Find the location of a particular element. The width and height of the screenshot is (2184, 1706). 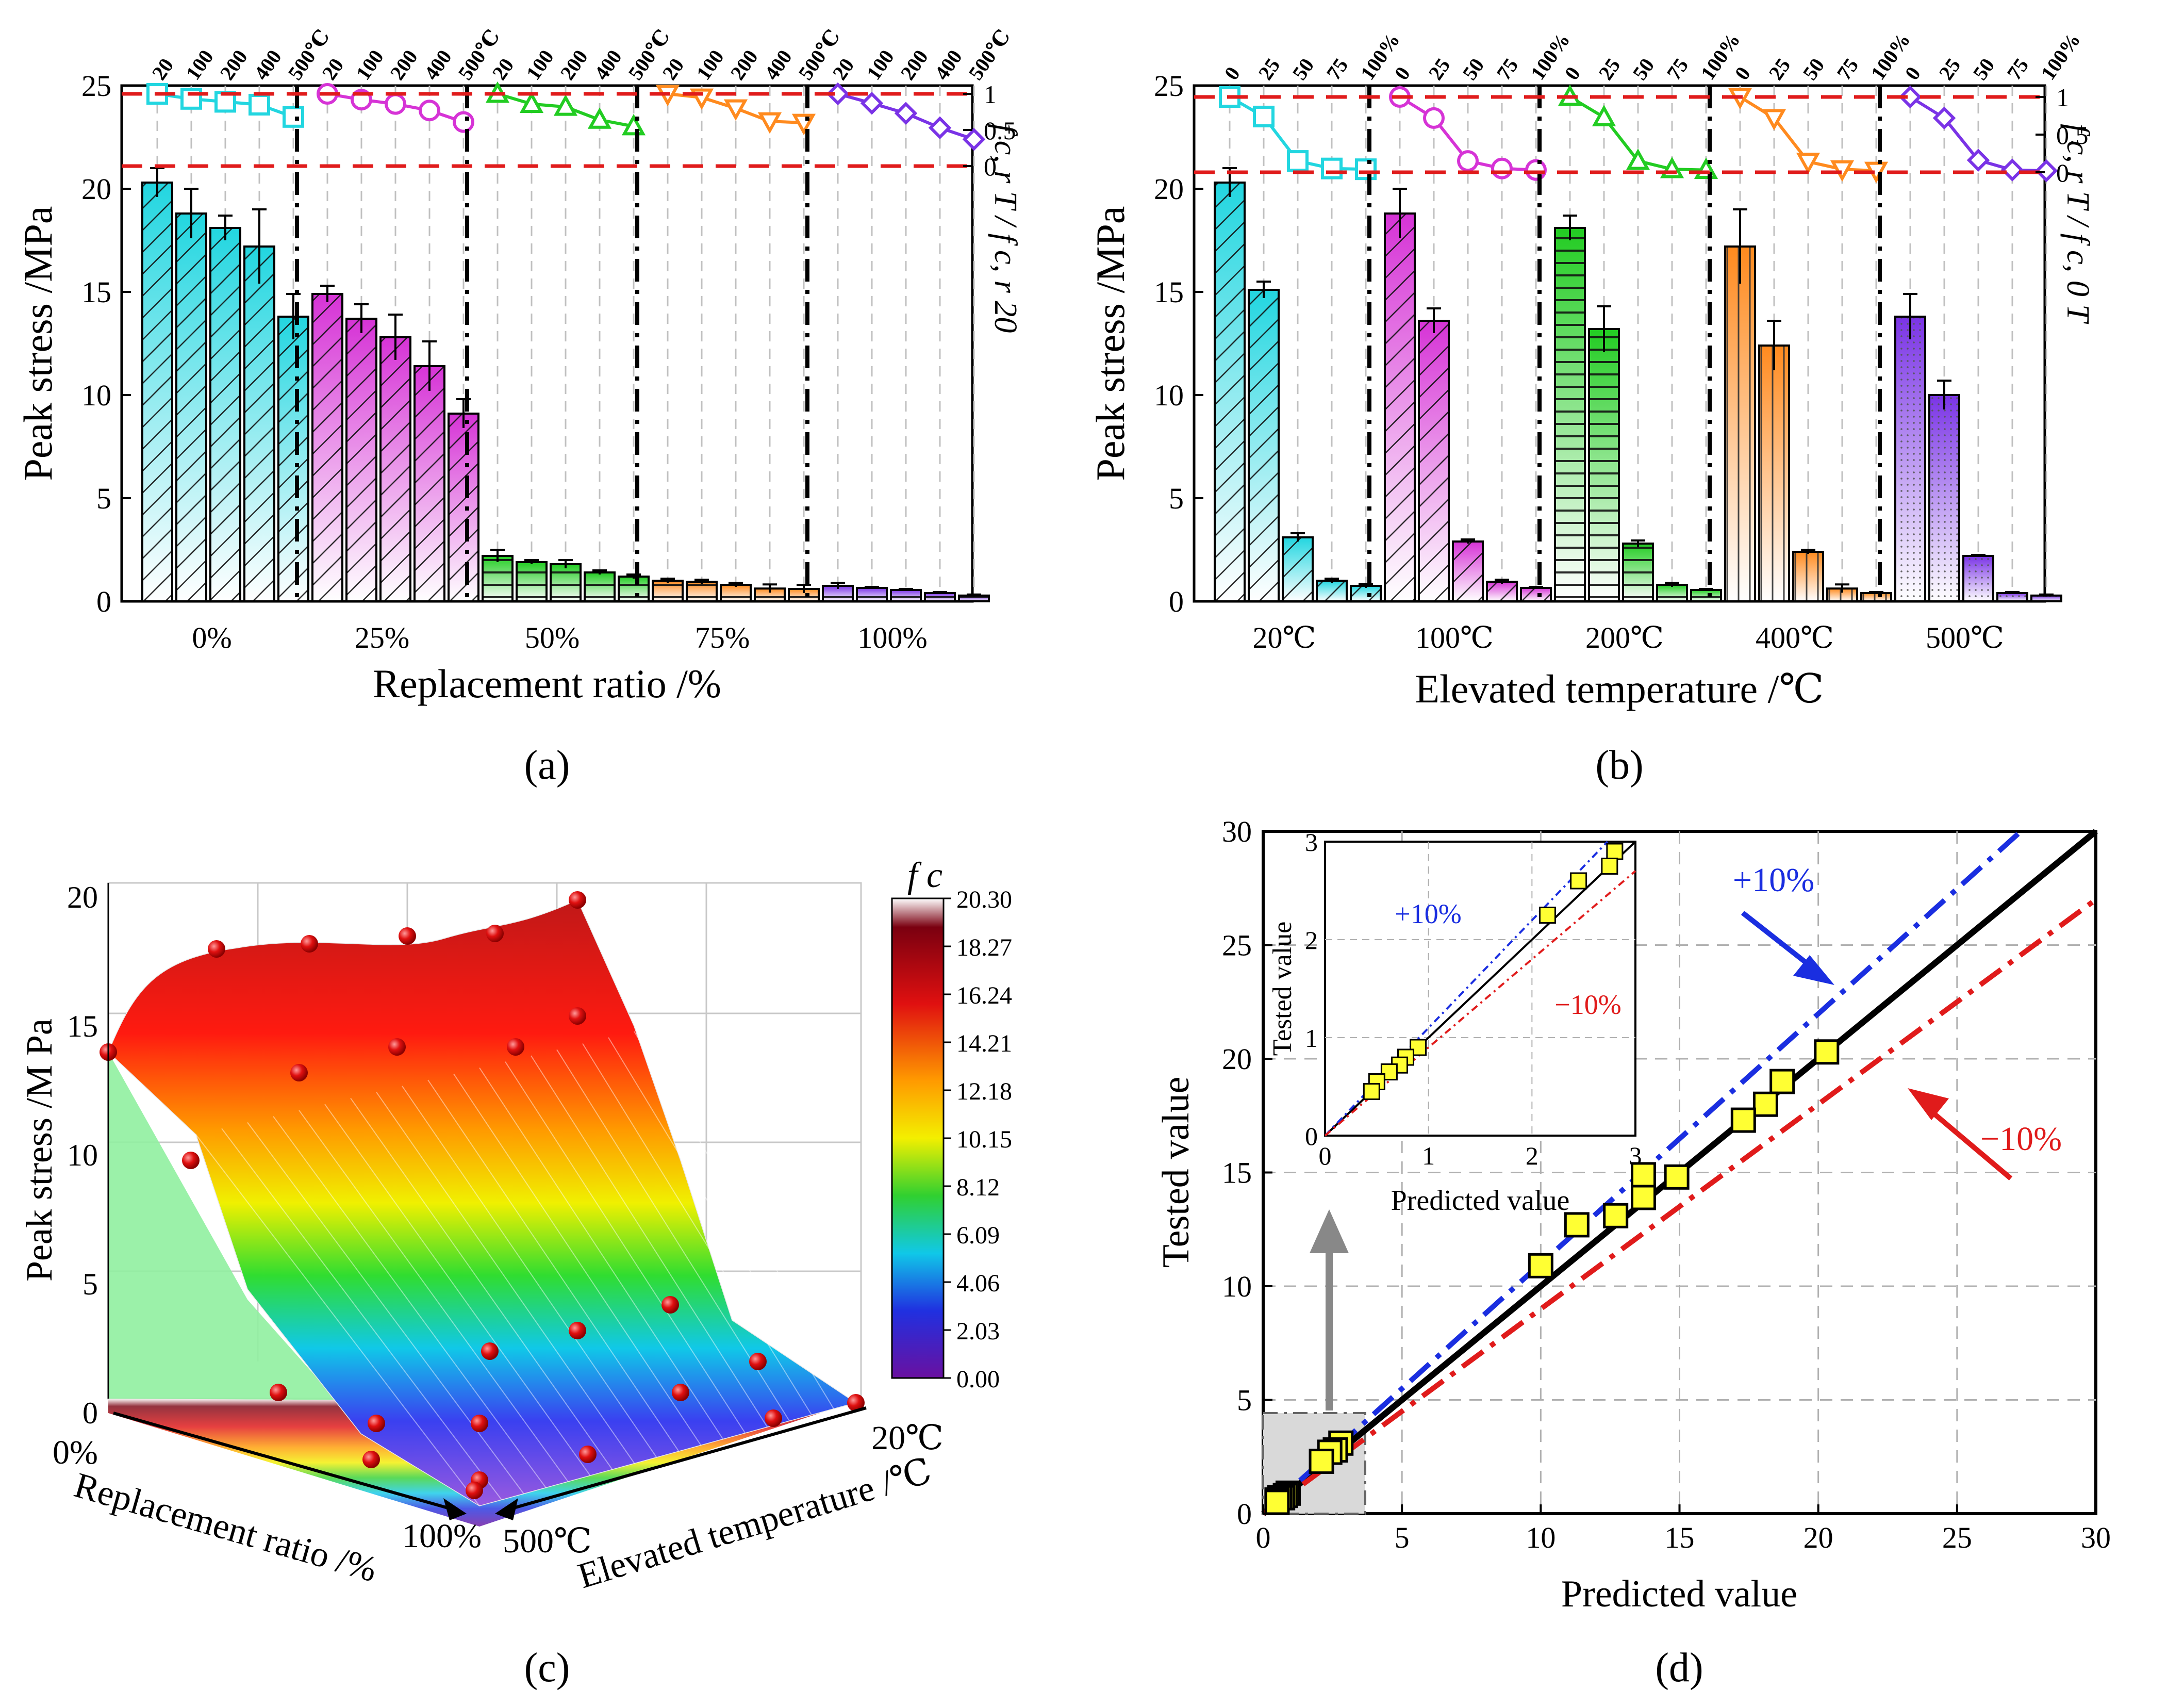

panel-c-mesh is located at coordinates (525, 1268).